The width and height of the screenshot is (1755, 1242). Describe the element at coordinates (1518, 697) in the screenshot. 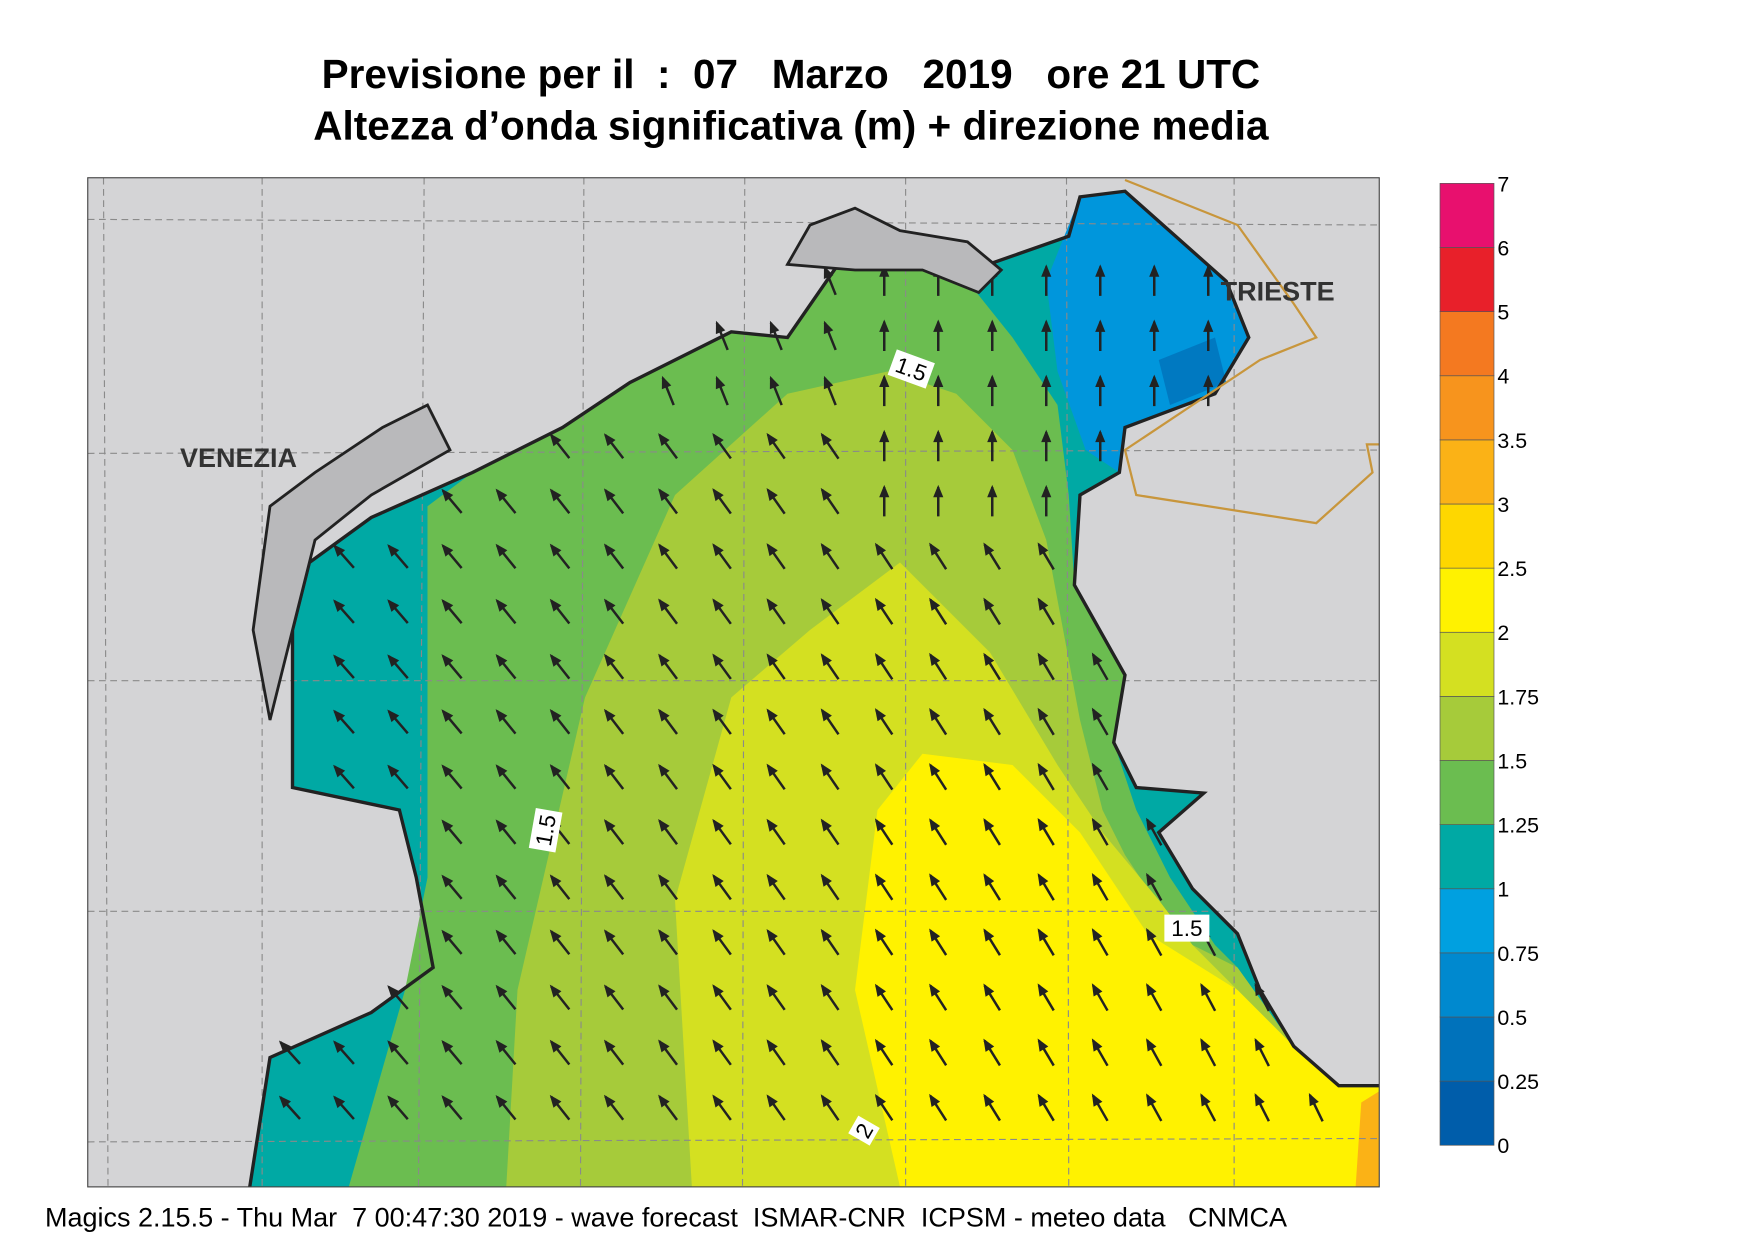

I see `colorbar-label: 1.75` at that location.